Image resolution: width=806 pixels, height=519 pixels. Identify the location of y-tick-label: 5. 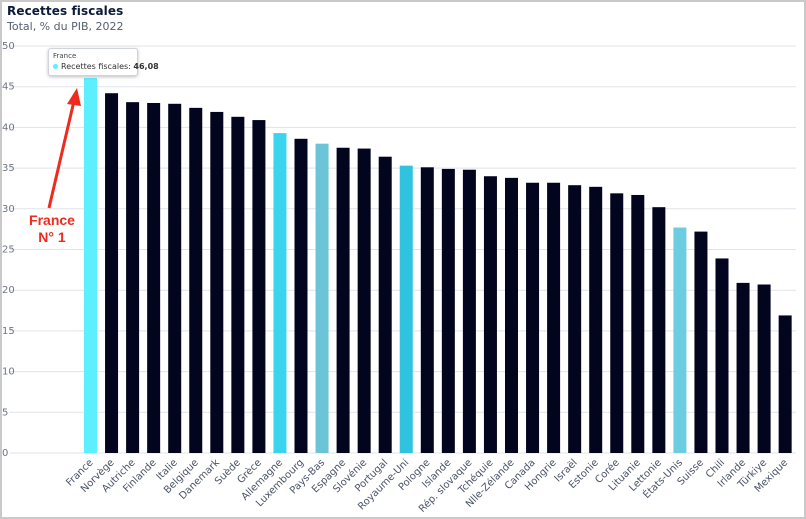
(5, 412).